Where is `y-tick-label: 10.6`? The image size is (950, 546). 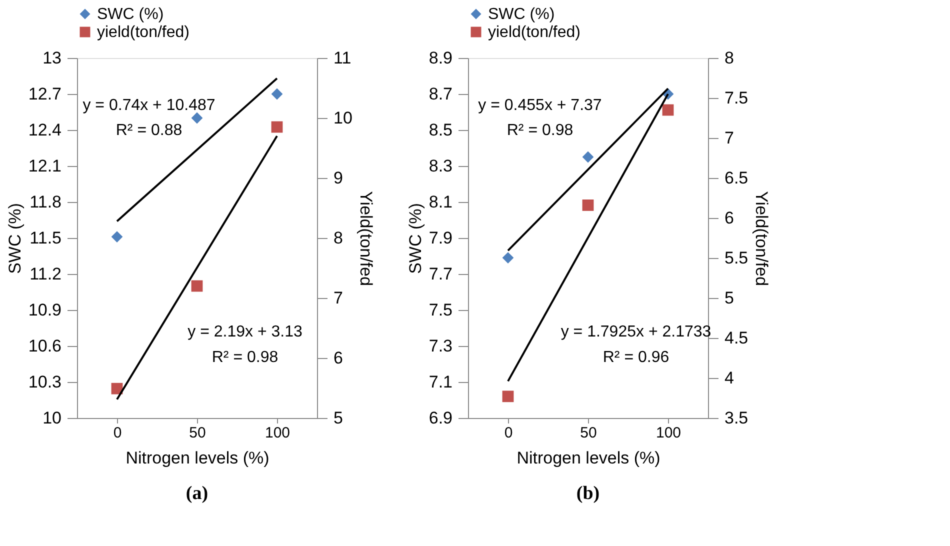
y-tick-label: 10.6 is located at coordinates (45, 346).